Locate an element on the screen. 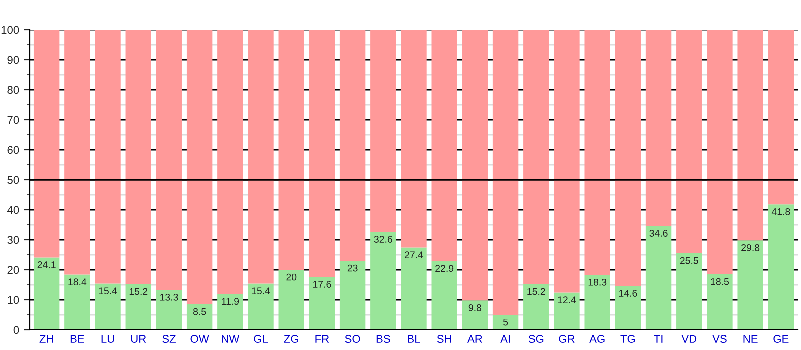  data-label: 8.5 is located at coordinates (199, 312).